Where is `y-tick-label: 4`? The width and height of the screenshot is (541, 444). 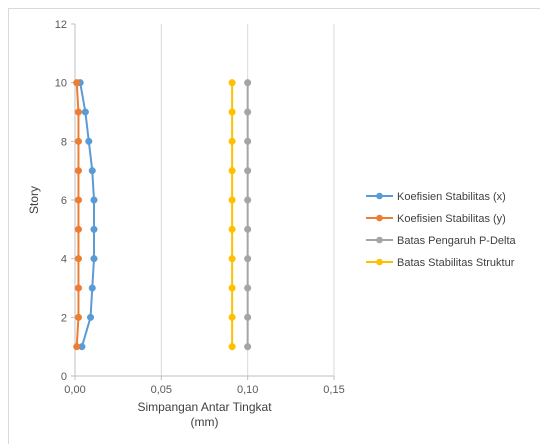 y-tick-label: 4 is located at coordinates (64, 260).